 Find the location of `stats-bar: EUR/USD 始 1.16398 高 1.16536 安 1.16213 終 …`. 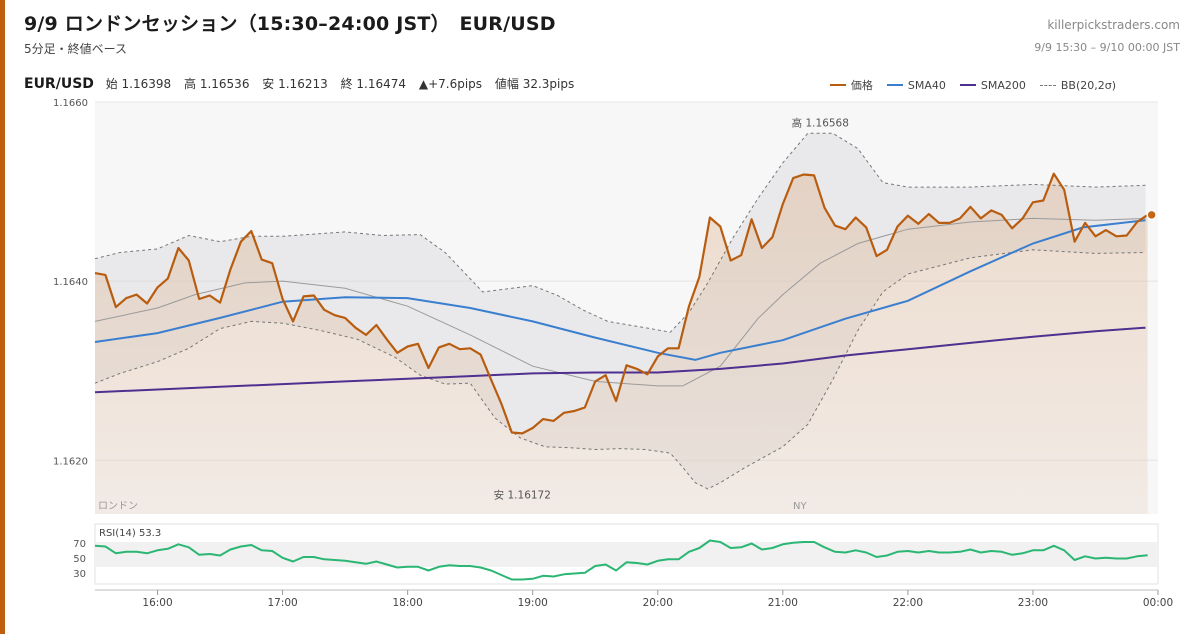

stats-bar: EUR/USD 始 1.16398 高 1.16536 安 1.16213 終 … is located at coordinates (303, 83).